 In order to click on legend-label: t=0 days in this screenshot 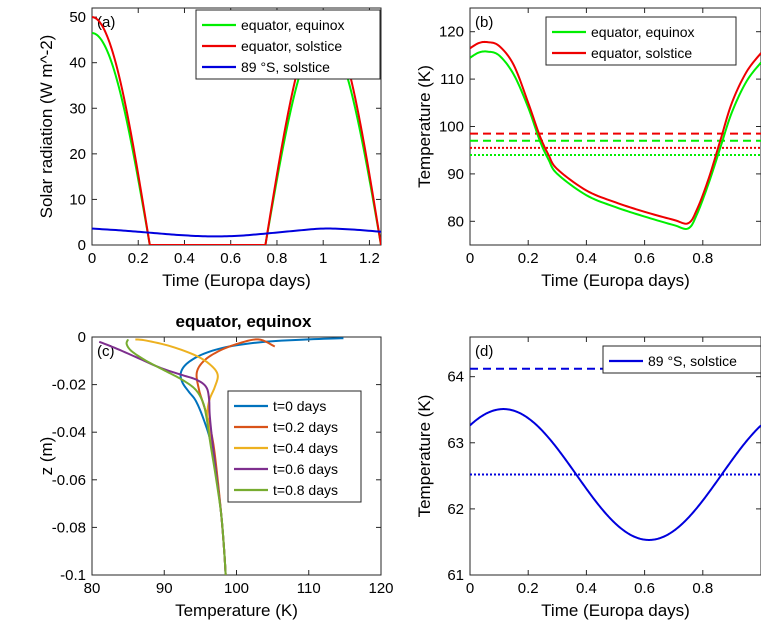, I will do `click(299, 406)`.